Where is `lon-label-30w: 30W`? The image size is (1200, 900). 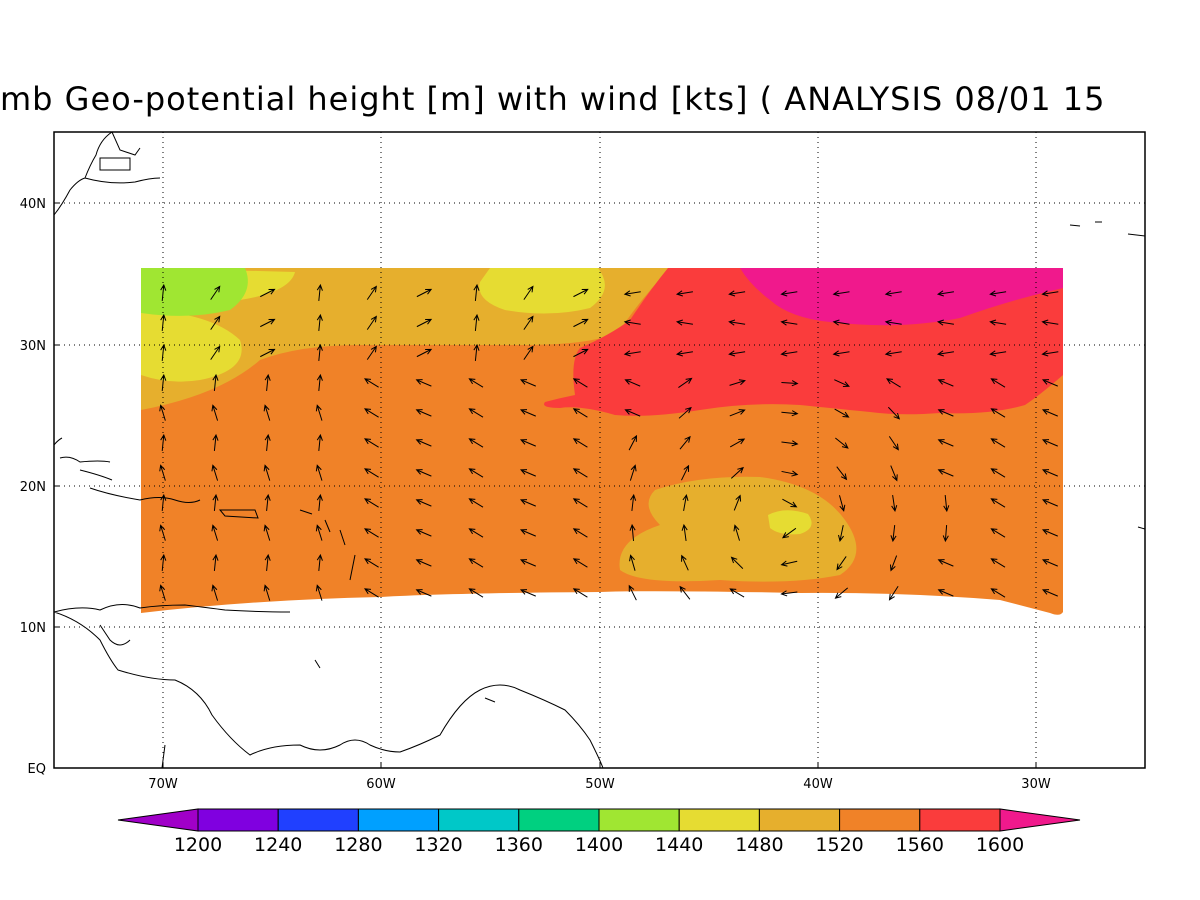
lon-label-30w: 30W is located at coordinates (1036, 784).